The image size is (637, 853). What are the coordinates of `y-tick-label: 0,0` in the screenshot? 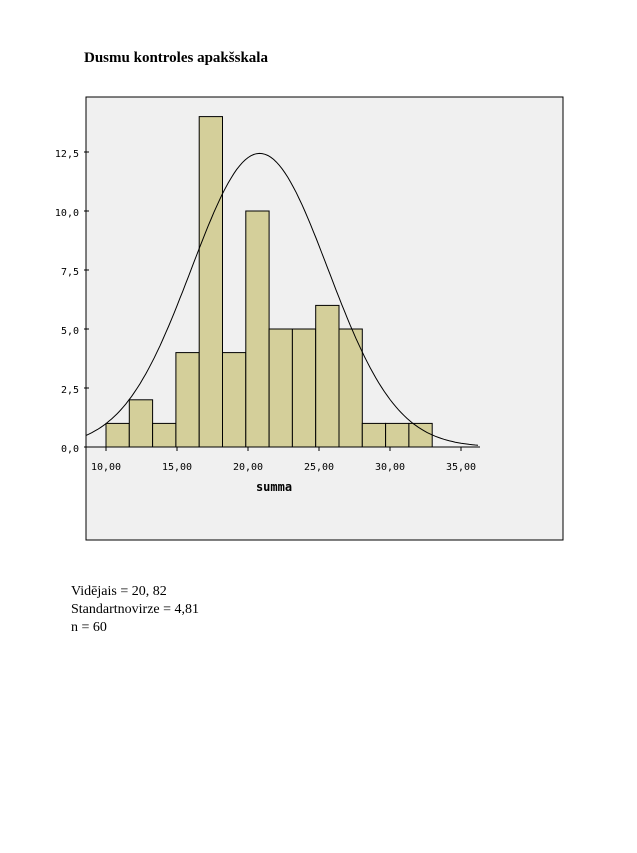 It's located at (70, 449).